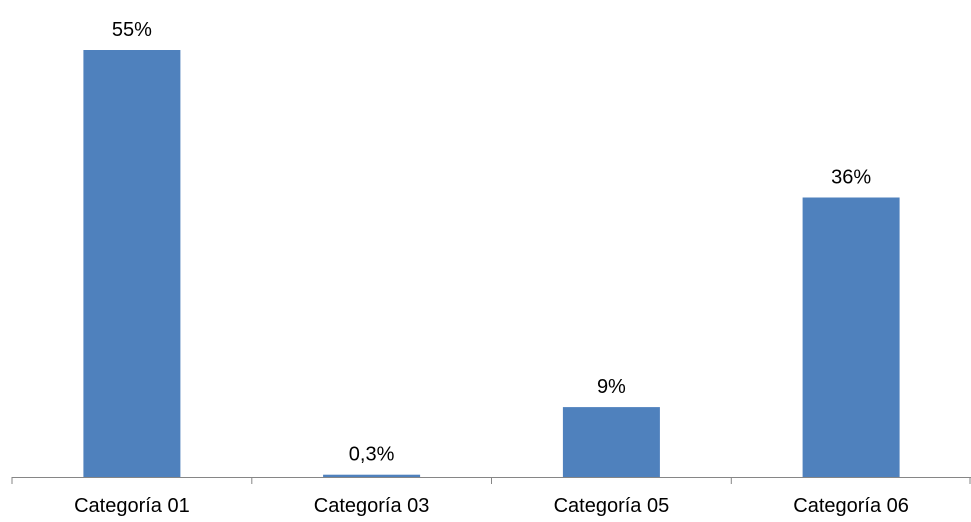  What do you see at coordinates (372, 455) in the screenshot?
I see `data-label-categoria-03: 0,3%` at bounding box center [372, 455].